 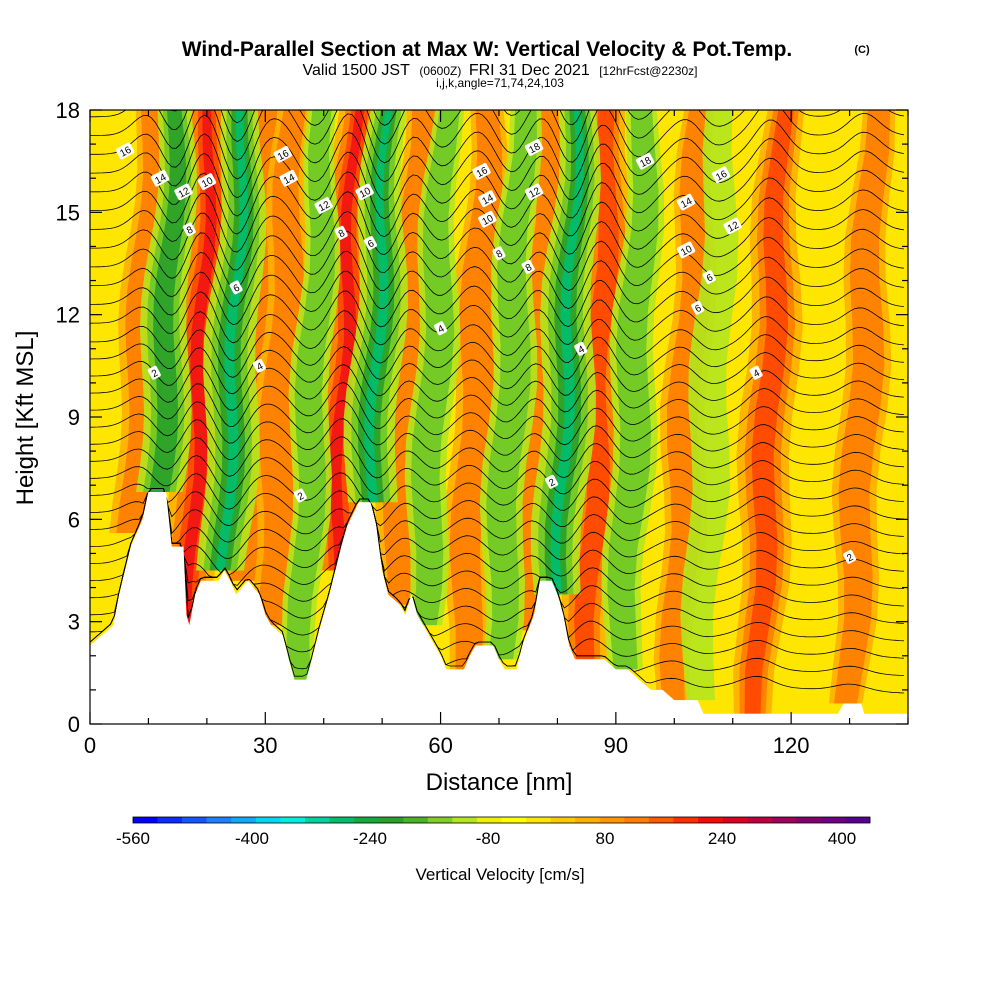 I want to click on x-tick-label-0: 0, so click(x=90, y=745).